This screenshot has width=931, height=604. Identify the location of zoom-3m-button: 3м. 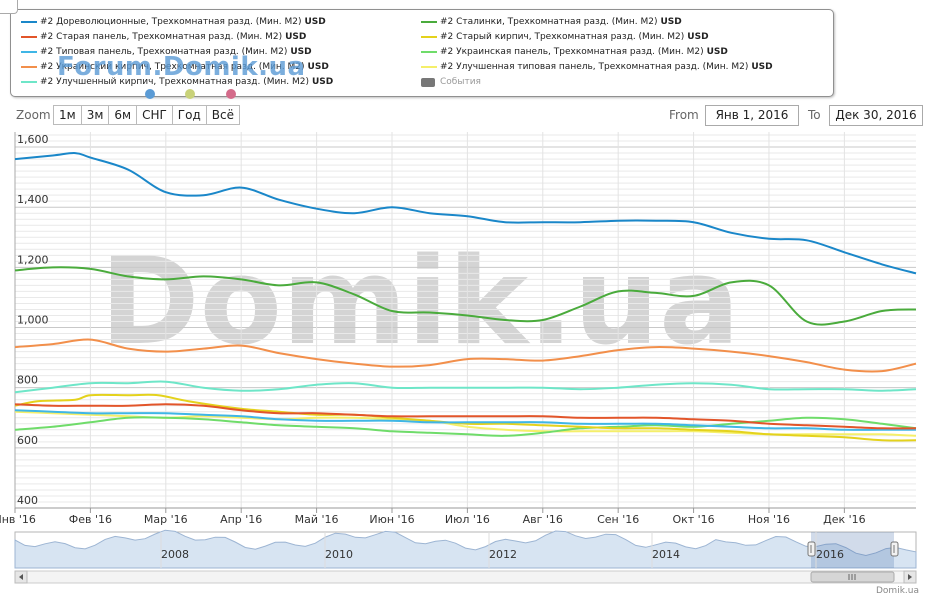
(94, 115).